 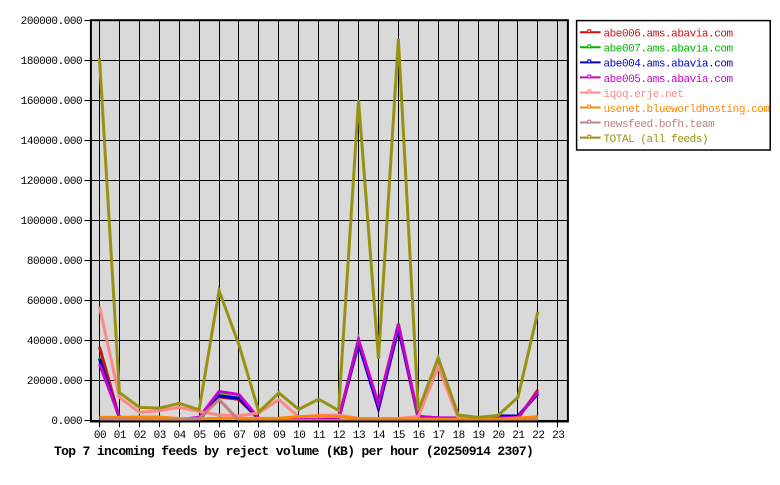 What do you see at coordinates (459, 436) in the screenshot?
I see `svg-text: 18` at bounding box center [459, 436].